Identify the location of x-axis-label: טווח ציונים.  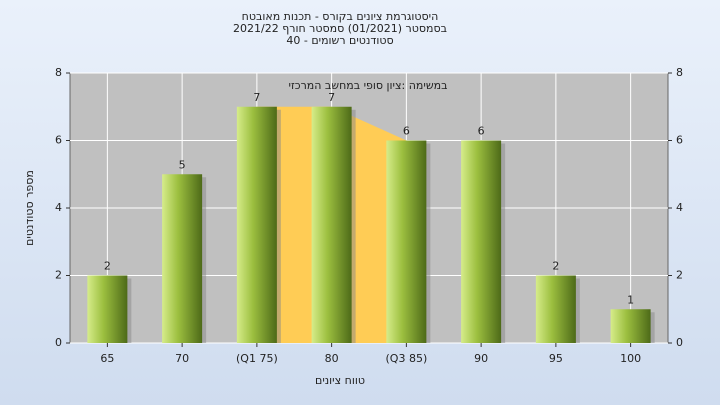
(340, 380).